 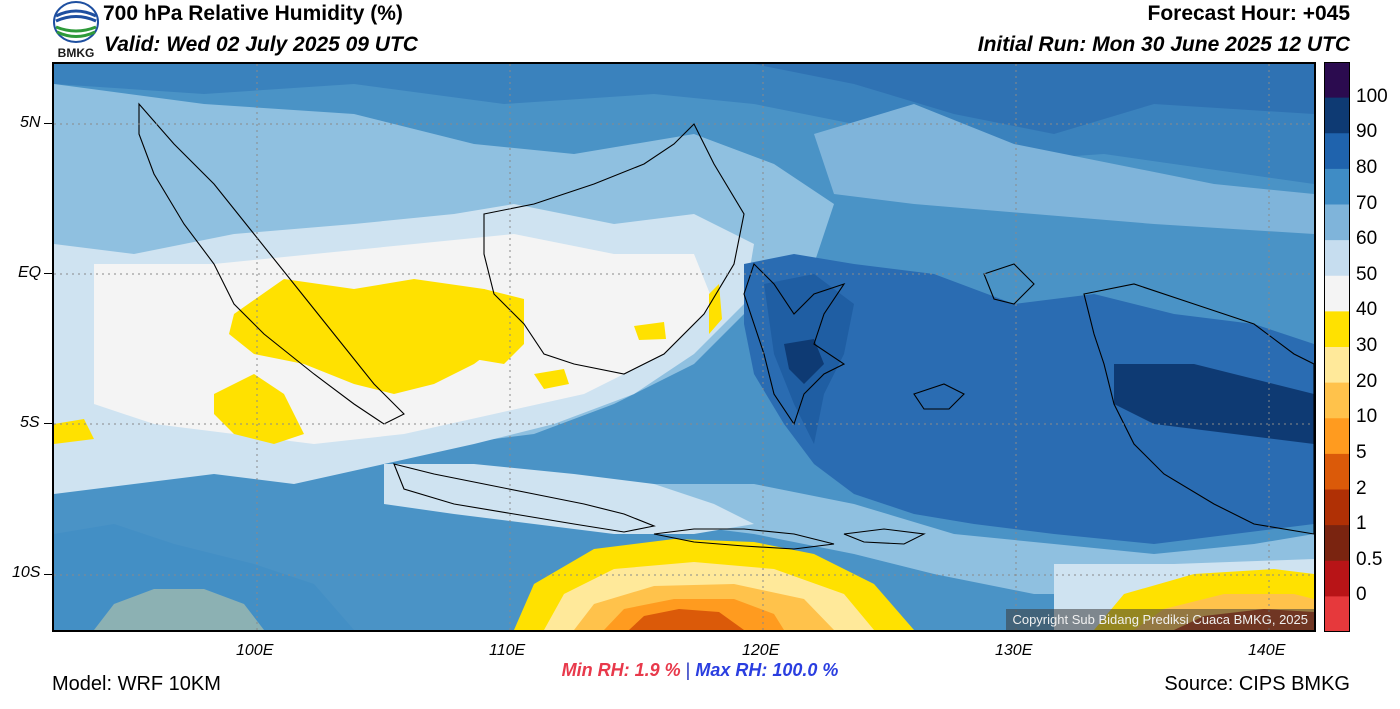 I want to click on colorbar-swatches, so click(x=1337, y=347).